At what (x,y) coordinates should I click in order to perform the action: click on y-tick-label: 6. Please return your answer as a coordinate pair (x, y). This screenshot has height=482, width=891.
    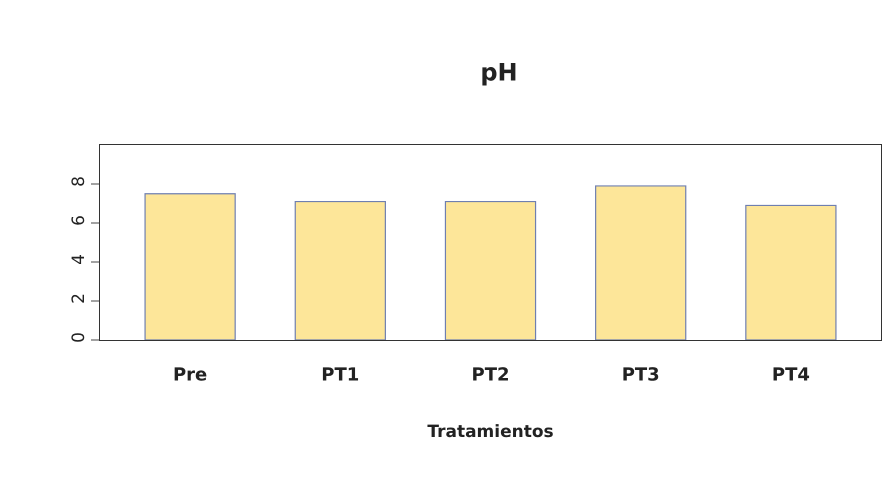
    Looking at the image, I should click on (79, 220).